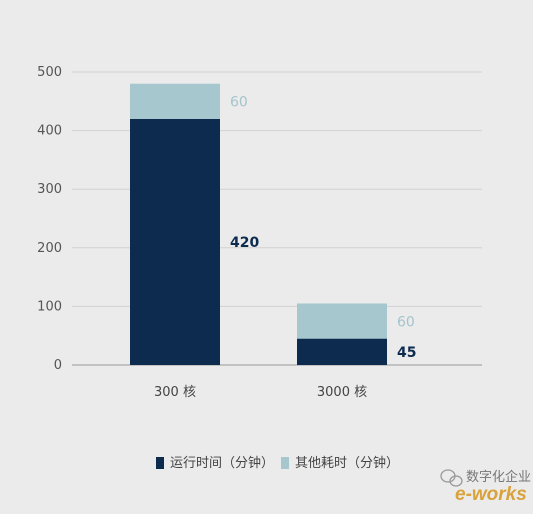 The width and height of the screenshot is (533, 514). I want to click on y-tick-label-200: 200, so click(49, 248).